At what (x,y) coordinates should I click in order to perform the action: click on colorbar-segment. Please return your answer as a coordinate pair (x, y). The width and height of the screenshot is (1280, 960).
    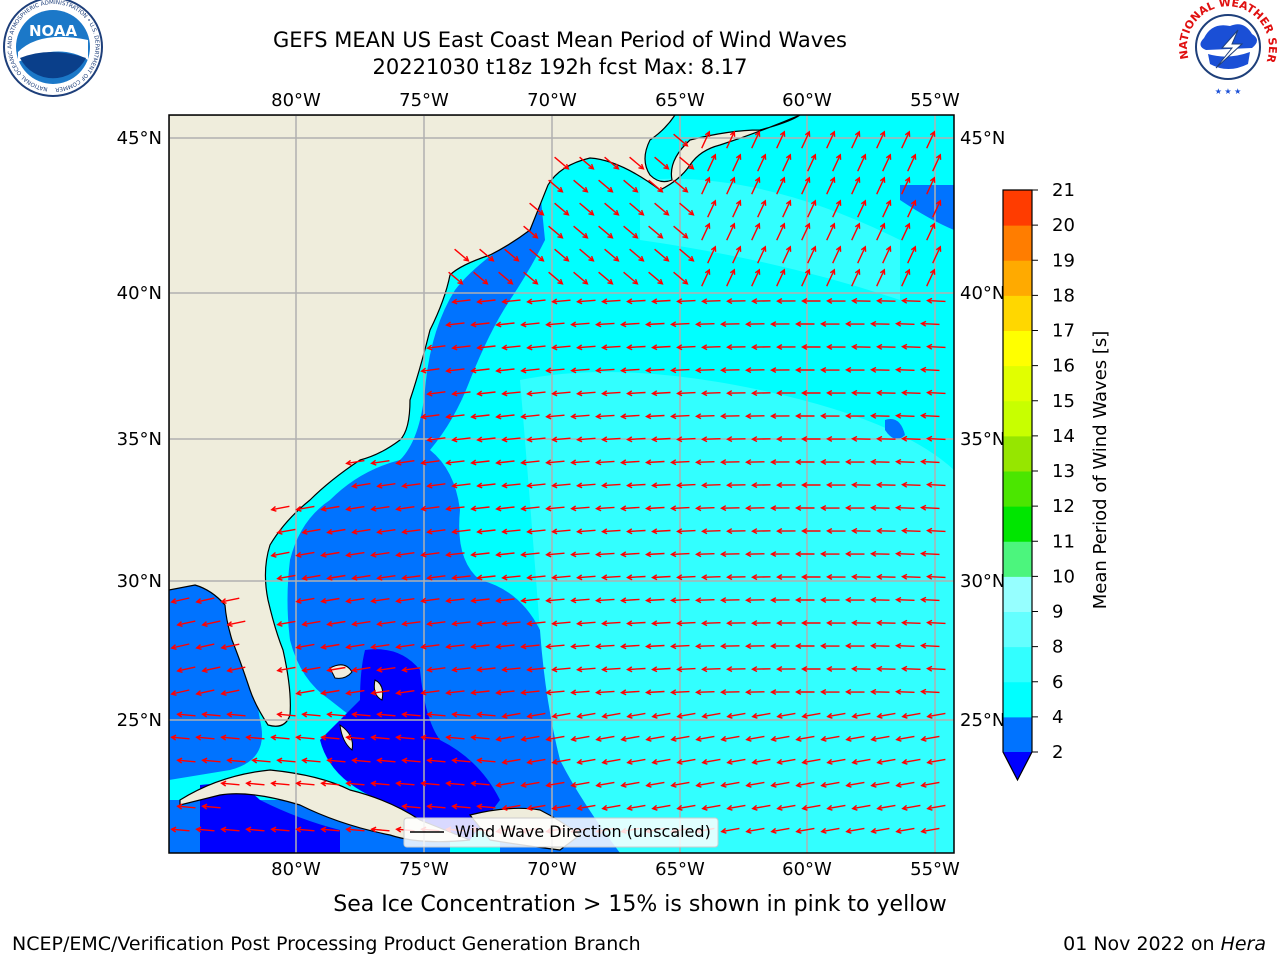
    Looking at the image, I should click on (1017, 208).